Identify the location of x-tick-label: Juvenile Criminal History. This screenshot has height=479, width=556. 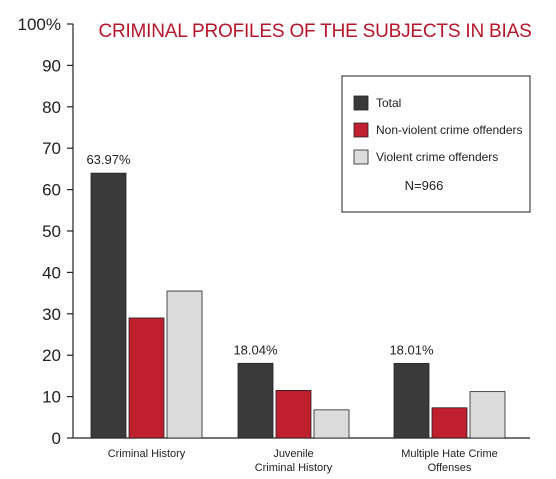
(294, 461).